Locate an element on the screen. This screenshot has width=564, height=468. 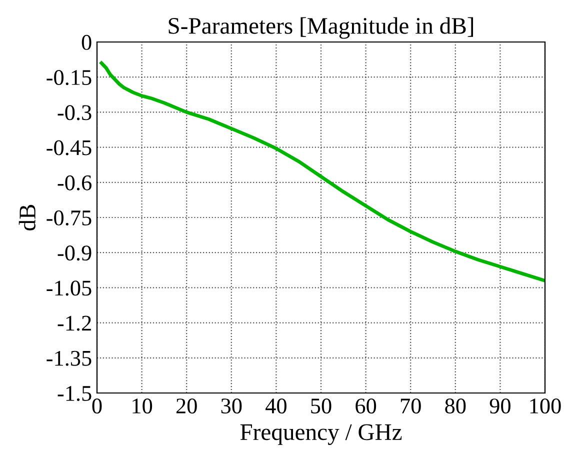
y-tick-label: -0.3 is located at coordinates (75, 112).